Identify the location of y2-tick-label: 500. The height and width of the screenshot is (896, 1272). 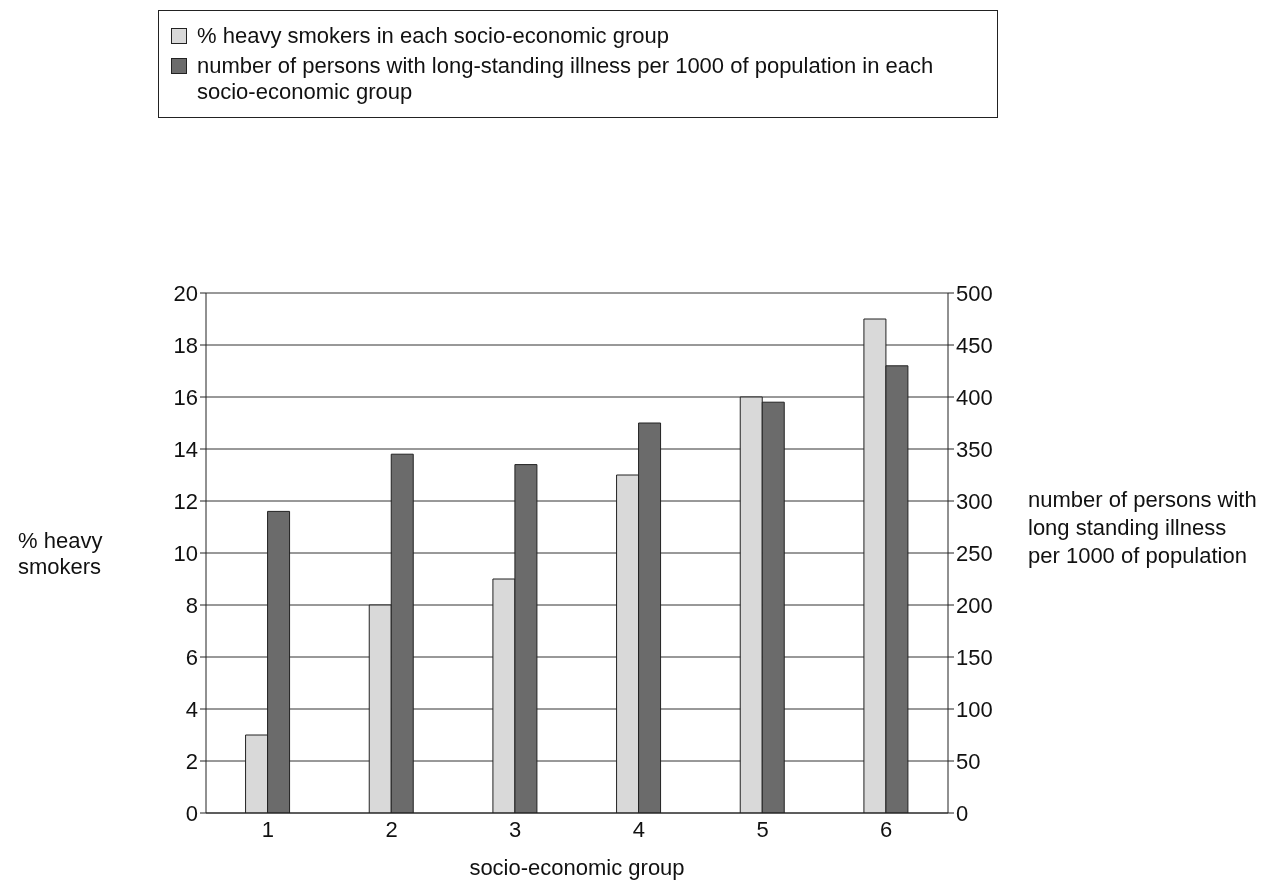
(974, 293).